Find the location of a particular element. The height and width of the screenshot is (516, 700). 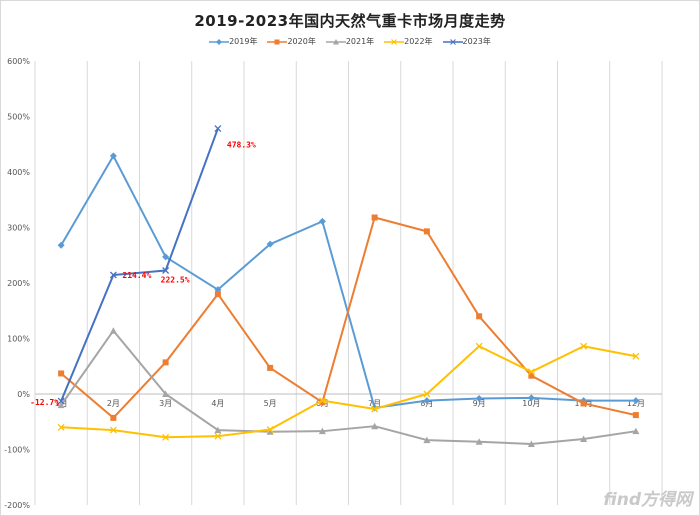

legend-item: 2023年 is located at coordinates (466, 41).